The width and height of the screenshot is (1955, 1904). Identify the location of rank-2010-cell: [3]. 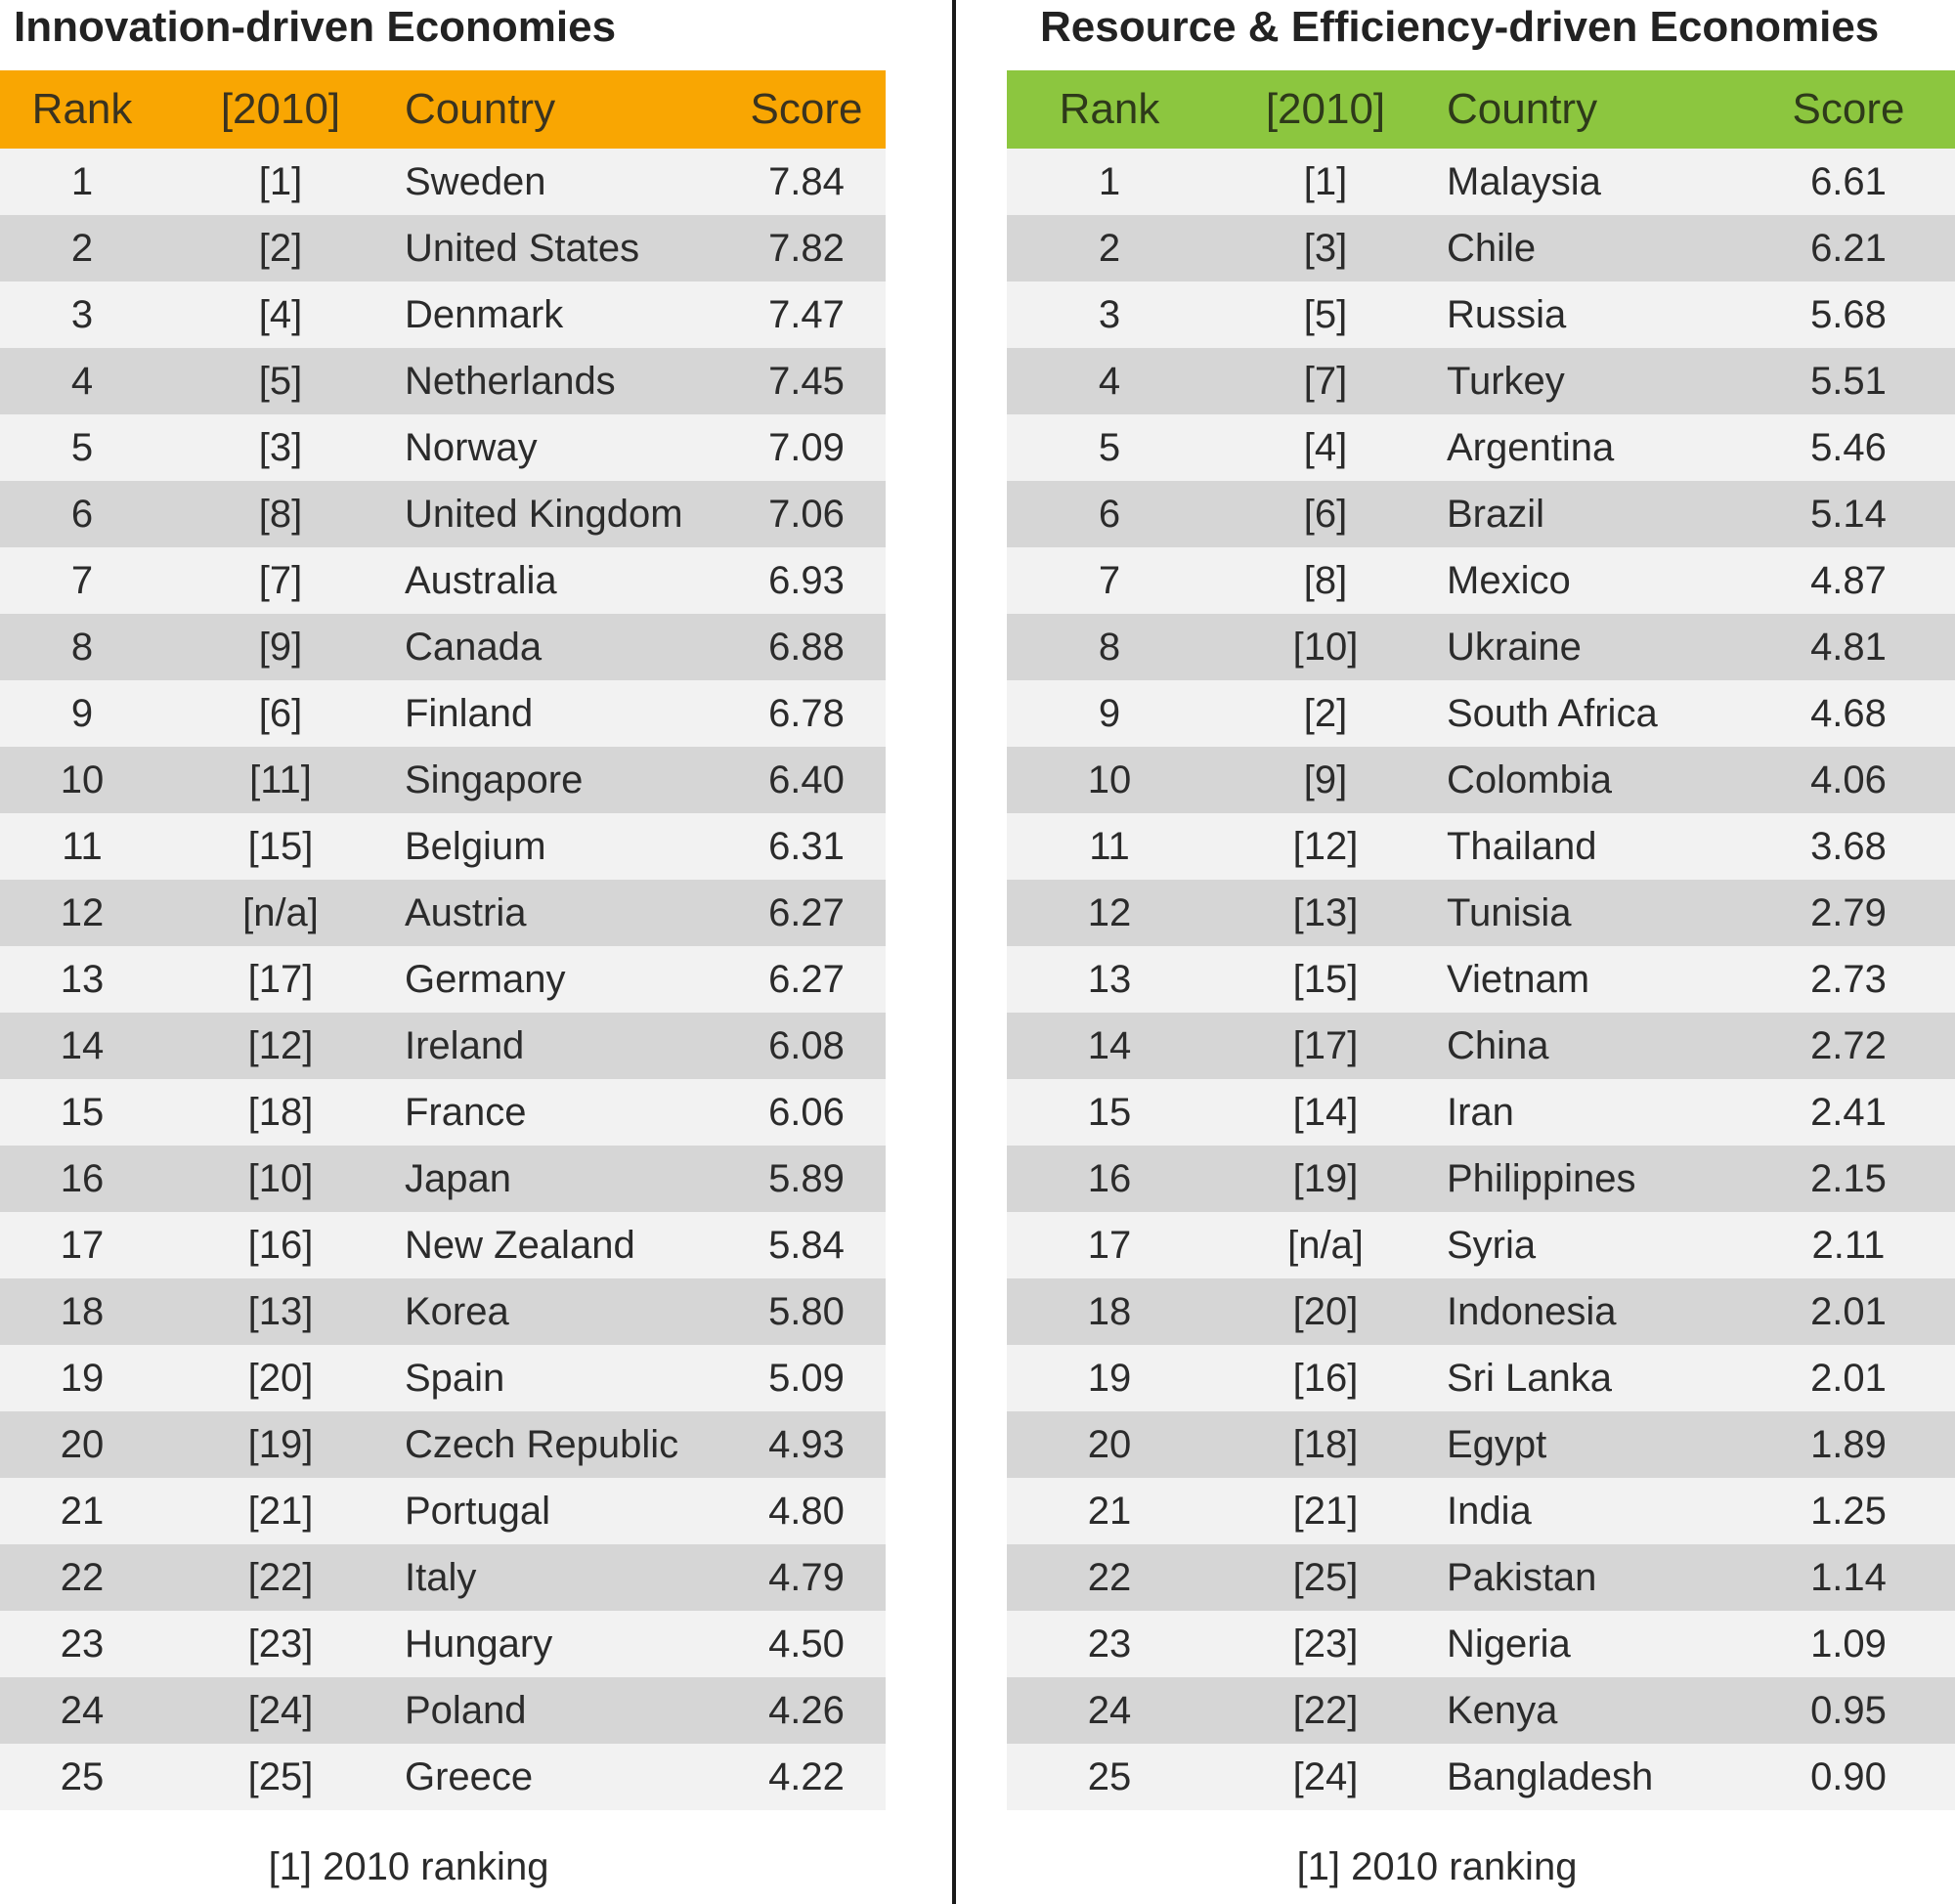
(1326, 248).